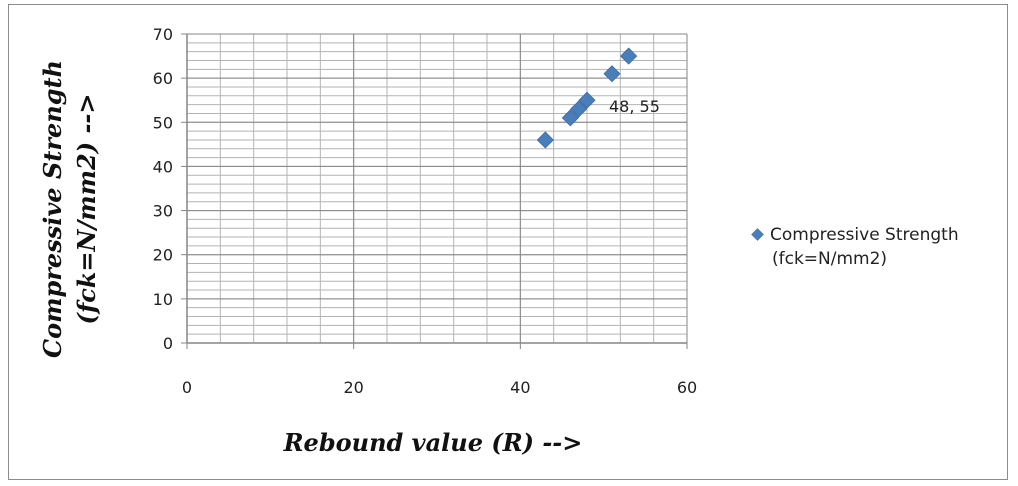 This screenshot has height=486, width=1018. I want to click on x-tick-label: 0, so click(187, 387).